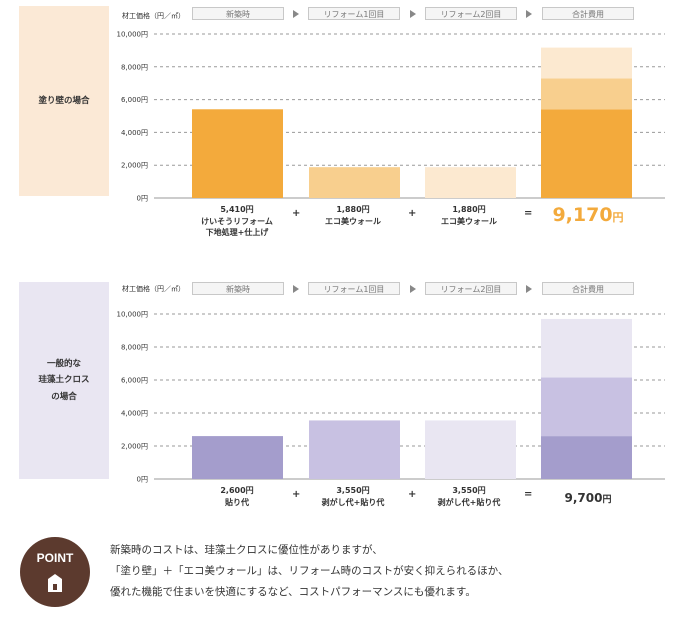 This screenshot has width=677, height=619. What do you see at coordinates (55, 583) in the screenshot?
I see `house-icon` at bounding box center [55, 583].